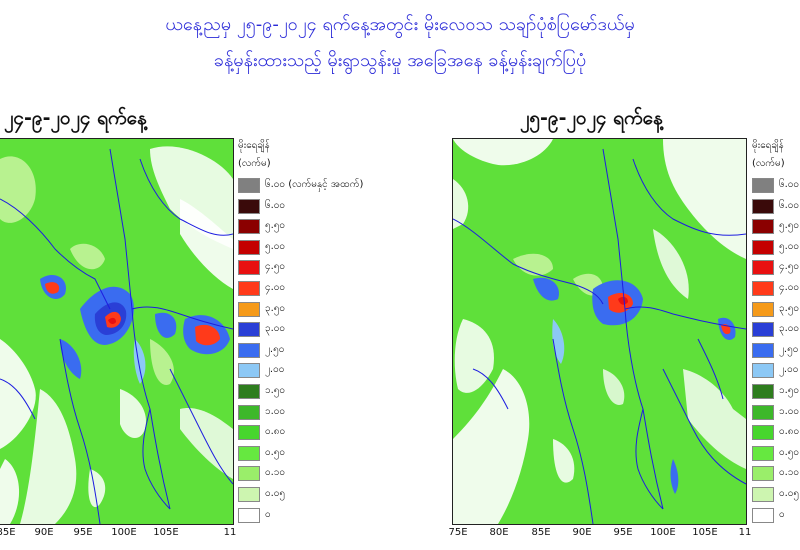 The height and width of the screenshot is (550, 800). I want to click on right-x-tick: 11, so click(745, 532).